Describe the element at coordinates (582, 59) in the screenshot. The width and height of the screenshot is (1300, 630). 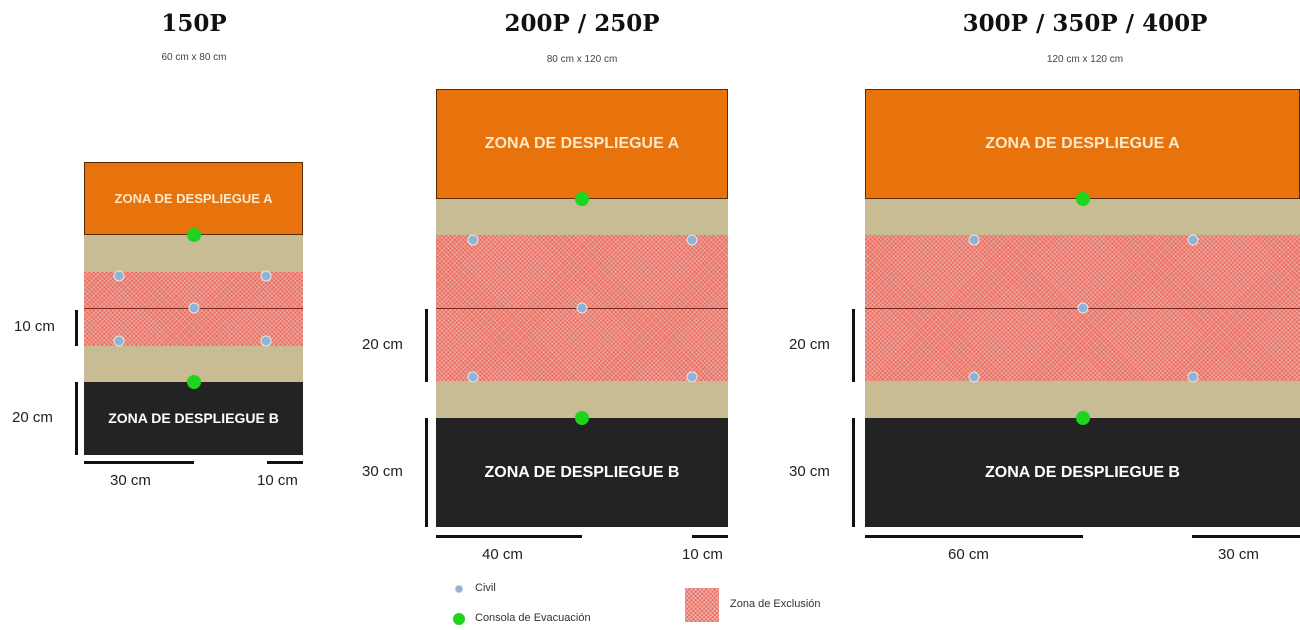
I see `board-200p-size: 80 cm x 120 cm` at that location.